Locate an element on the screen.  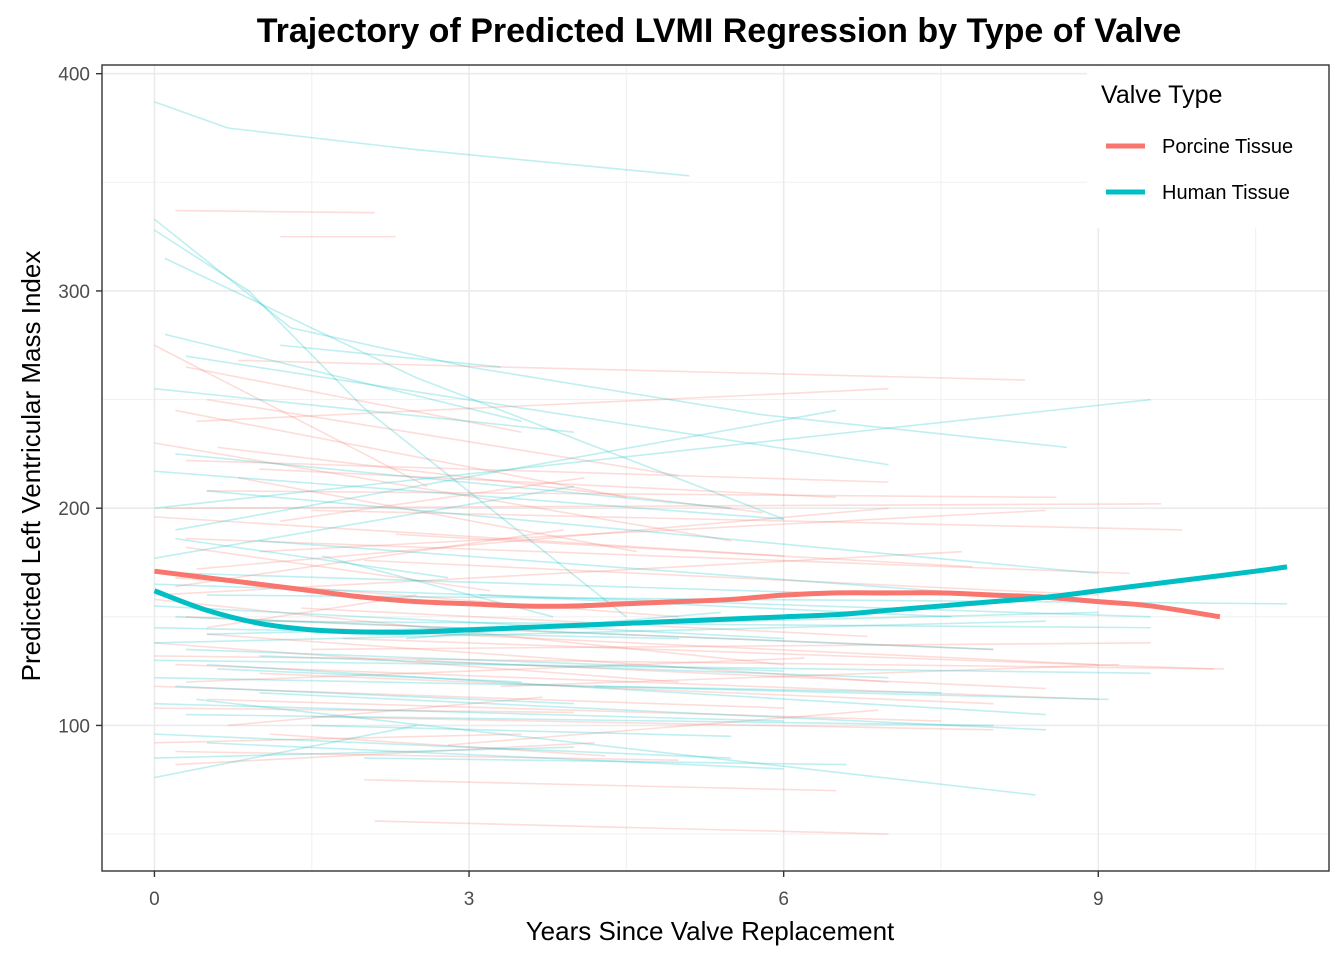
x-tick-label: 9 is located at coordinates (1098, 899).